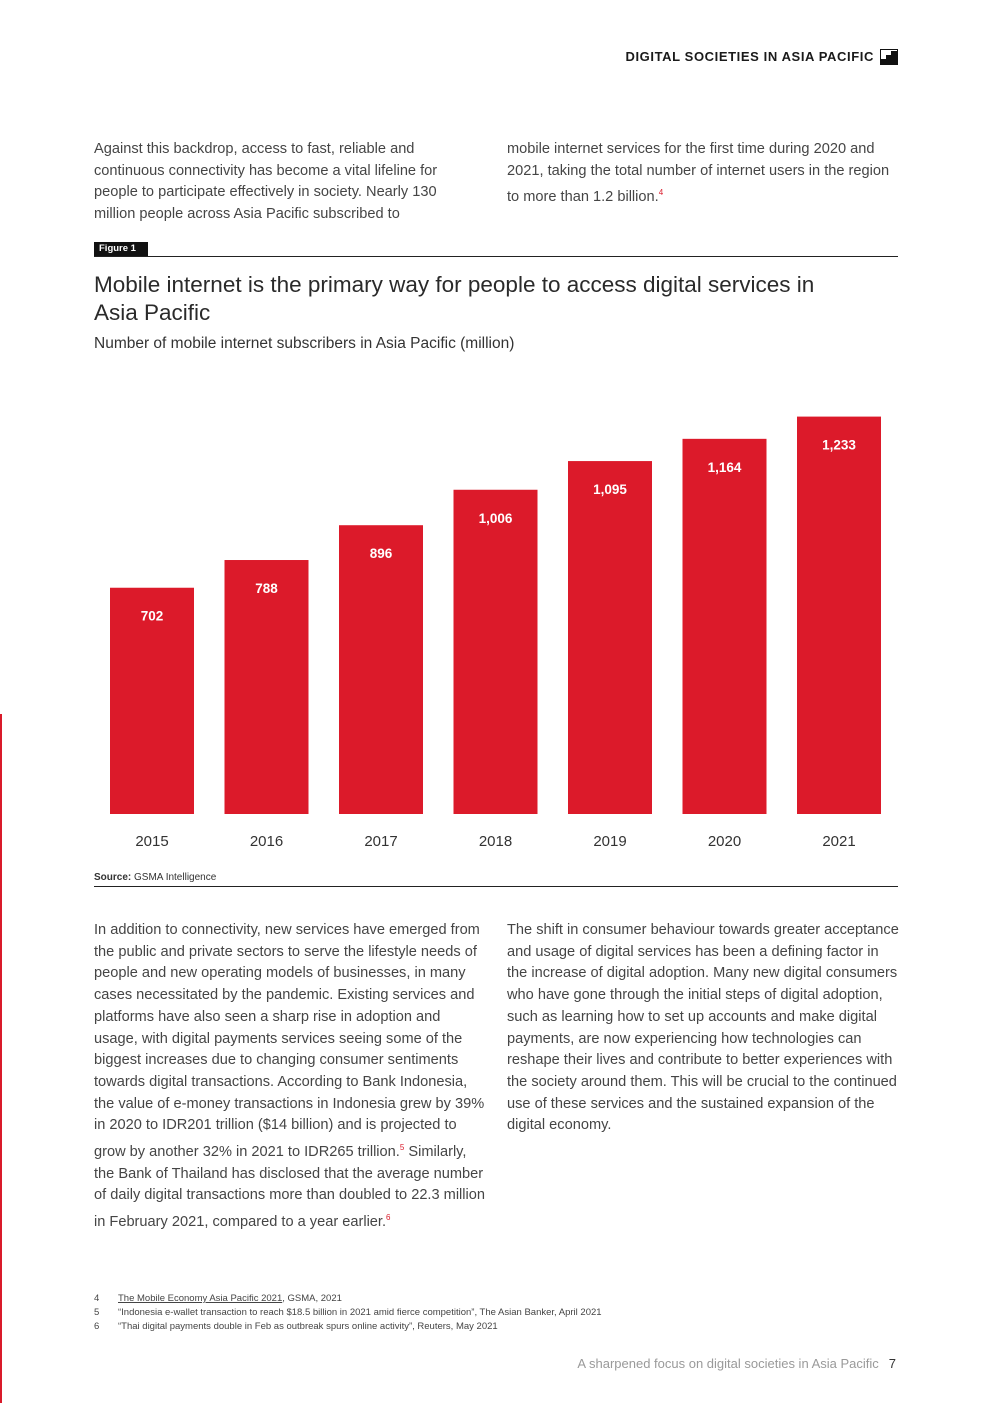 The image size is (992, 1403). Describe the element at coordinates (889, 57) in the screenshot. I see `stairs-icon` at that location.